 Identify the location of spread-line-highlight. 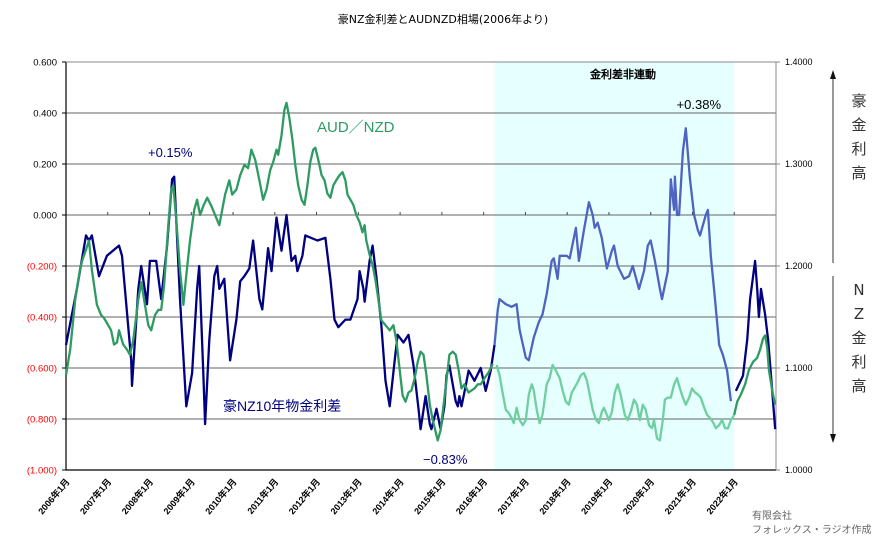
(613, 264).